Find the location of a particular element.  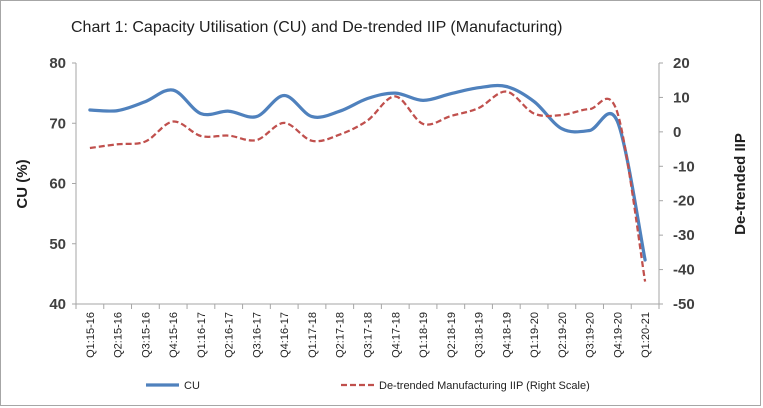

x-tick-label: Q3:15-16 is located at coordinates (146, 335).